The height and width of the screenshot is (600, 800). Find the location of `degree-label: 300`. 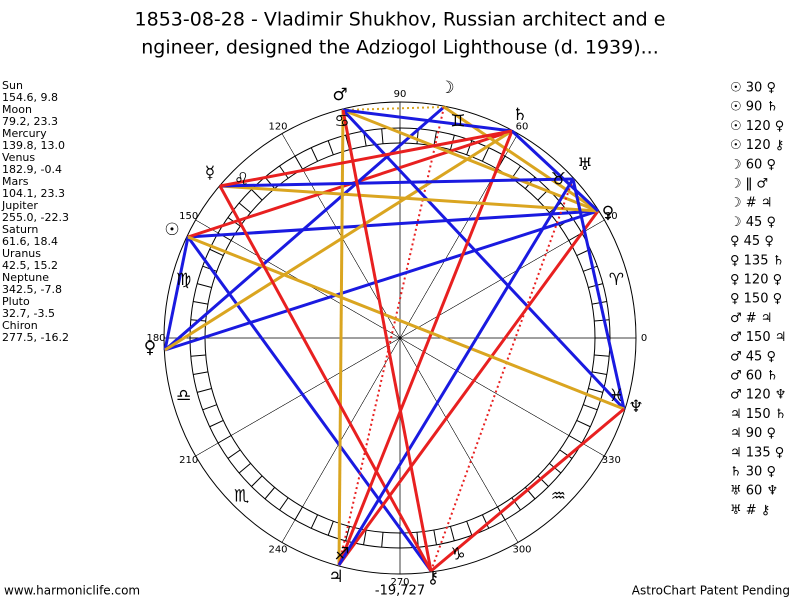

degree-label: 300 is located at coordinates (521, 549).